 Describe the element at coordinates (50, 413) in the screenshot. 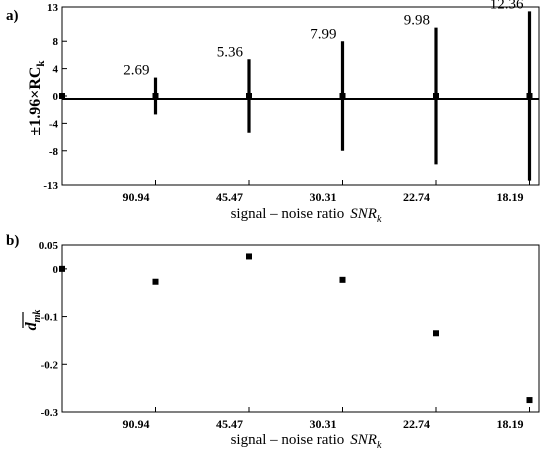

I see `y-tick-label: -0.3` at that location.